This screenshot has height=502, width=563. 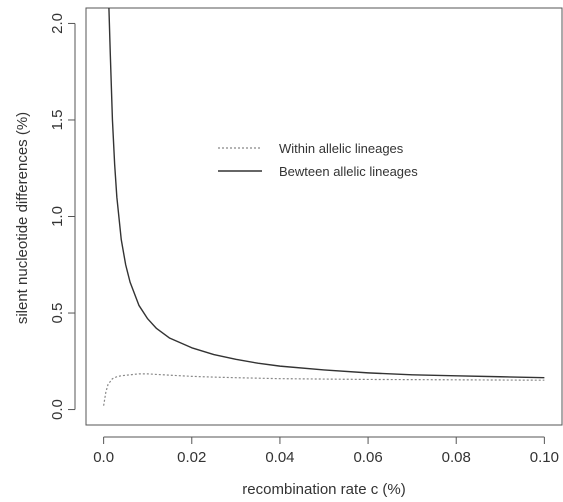 What do you see at coordinates (323, 489) in the screenshot?
I see `x-axis-label: recombination rate c (%)` at bounding box center [323, 489].